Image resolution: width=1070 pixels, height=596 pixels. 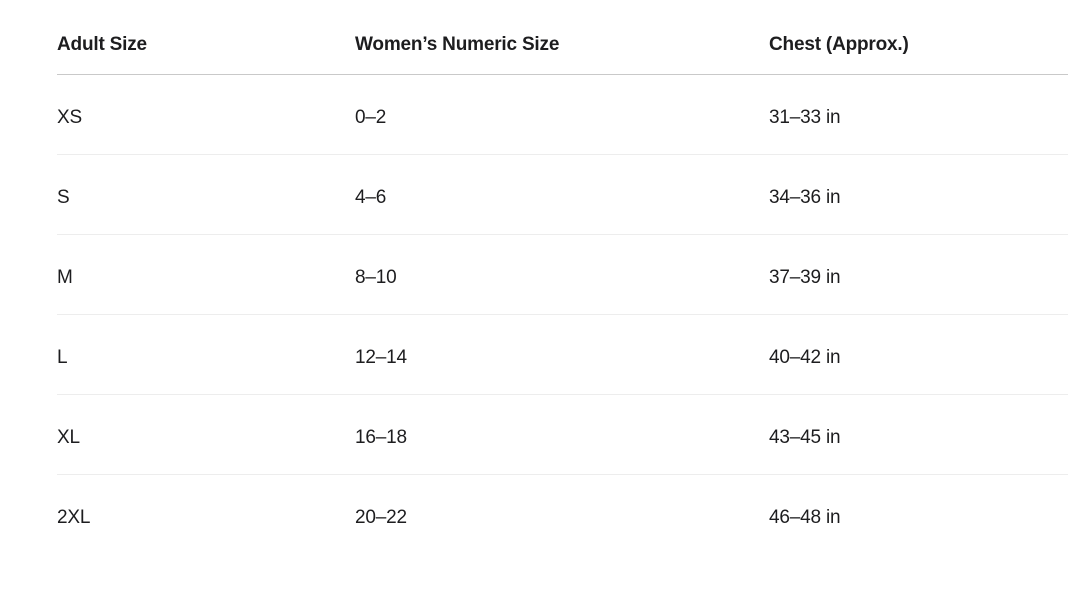 I want to click on cell-numeric-size: 16–18, so click(x=562, y=434).